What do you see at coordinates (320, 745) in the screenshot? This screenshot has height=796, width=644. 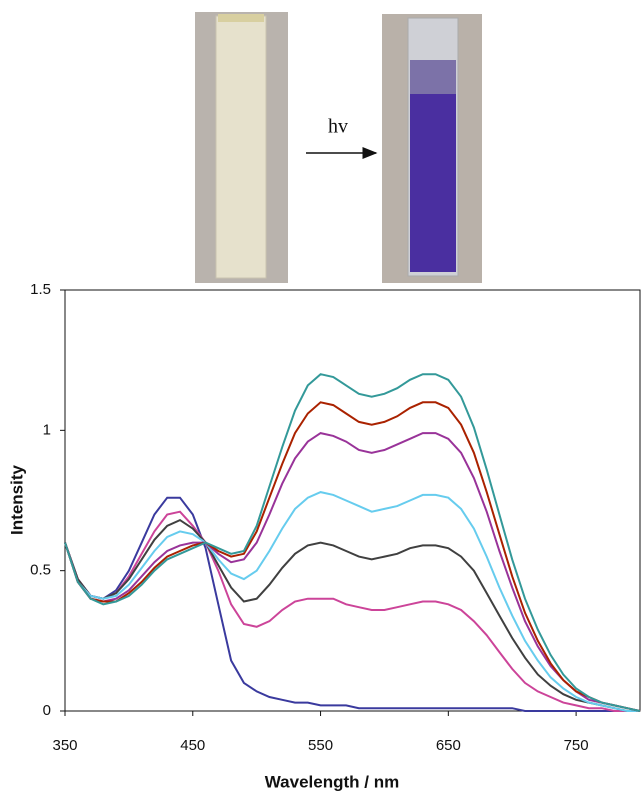 I see `x-tick-label: 550` at bounding box center [320, 745].